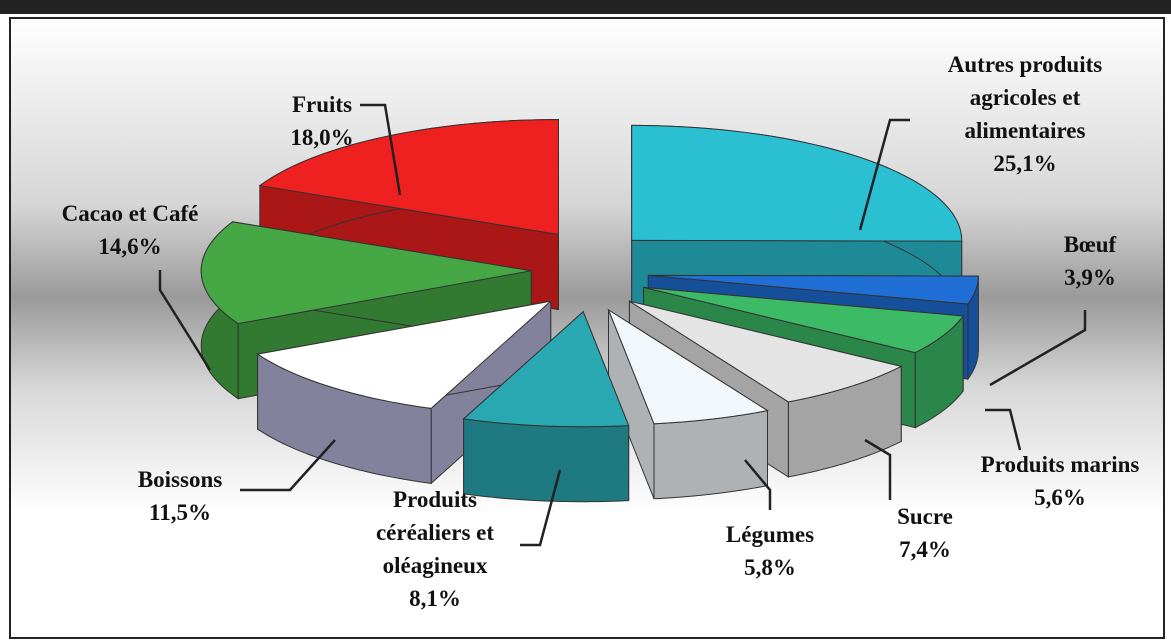 This screenshot has height=642, width=1171. Describe the element at coordinates (710, 455) in the screenshot. I see `slice-side` at that location.